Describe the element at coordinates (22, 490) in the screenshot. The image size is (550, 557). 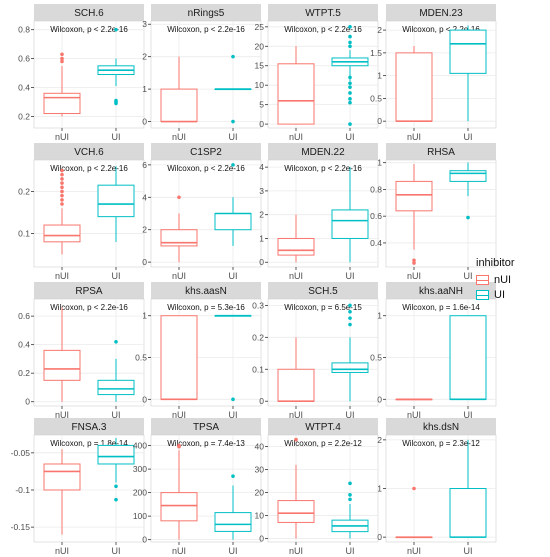
I see `y-tick-label: -0.1` at that location.